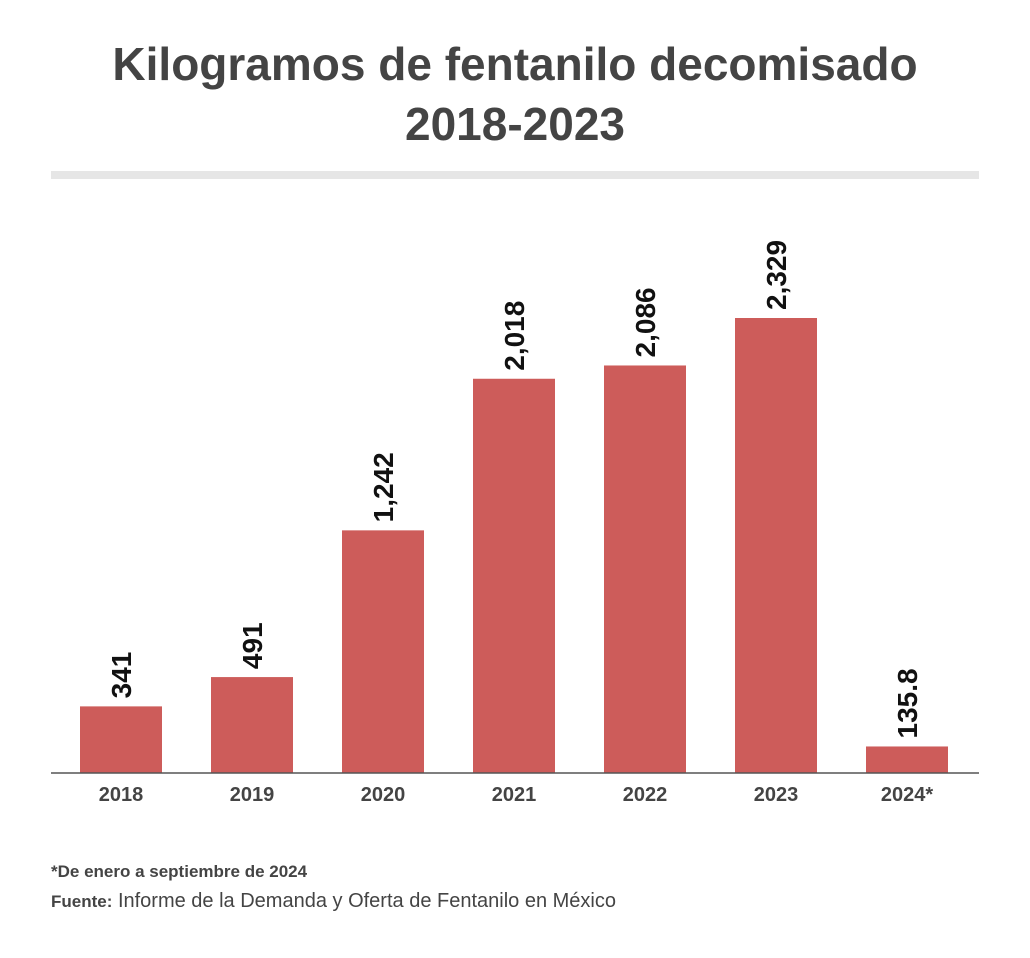  What do you see at coordinates (515, 64) in the screenshot?
I see `chart-title-line-1: Kilogramos de fentanilo decomisado` at bounding box center [515, 64].